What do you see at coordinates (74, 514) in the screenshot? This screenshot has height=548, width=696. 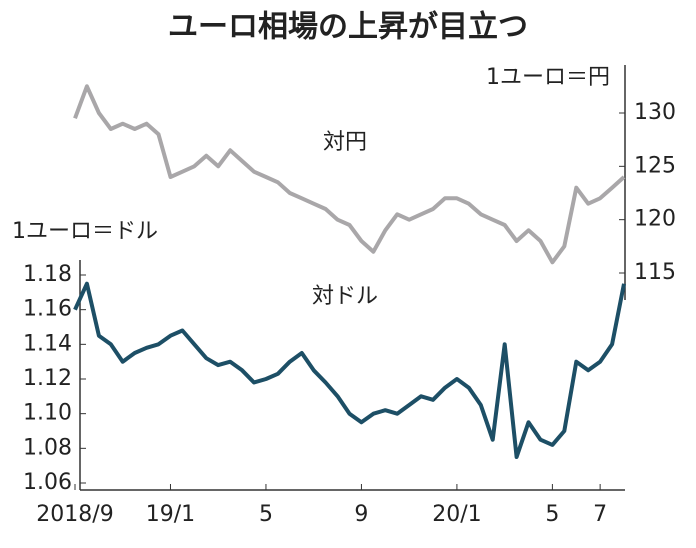 I see `x-tick-label: 2018/9` at bounding box center [74, 514].